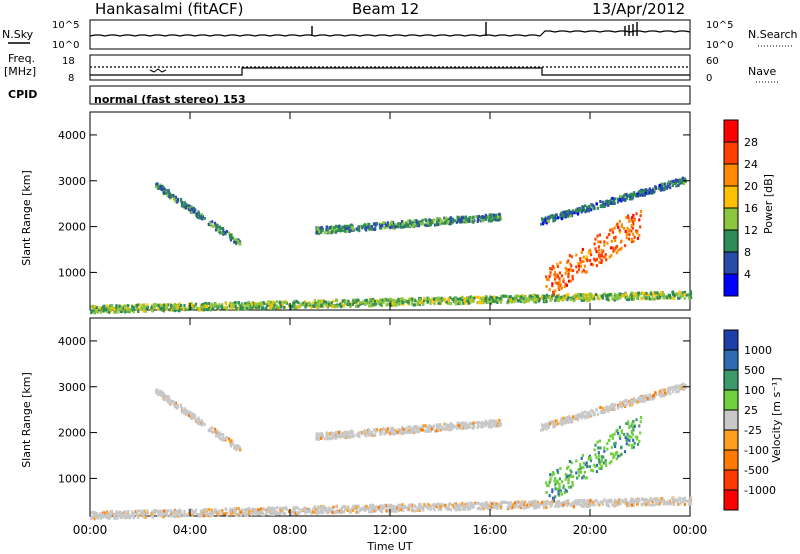 Image resolution: width=800 pixels, height=554 pixels. I want to click on station-title: Hankasalmi (fitACF), so click(169, 9).